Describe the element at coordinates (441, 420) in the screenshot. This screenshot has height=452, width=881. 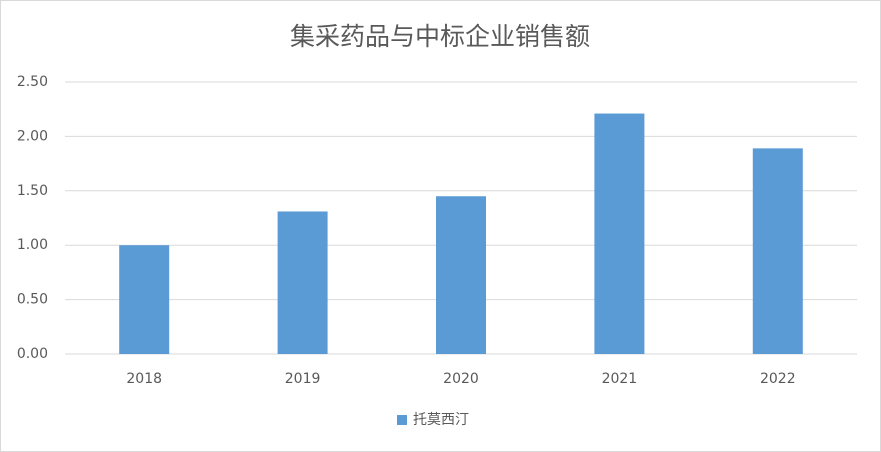
I see `legend-label: 托莫西汀` at that location.